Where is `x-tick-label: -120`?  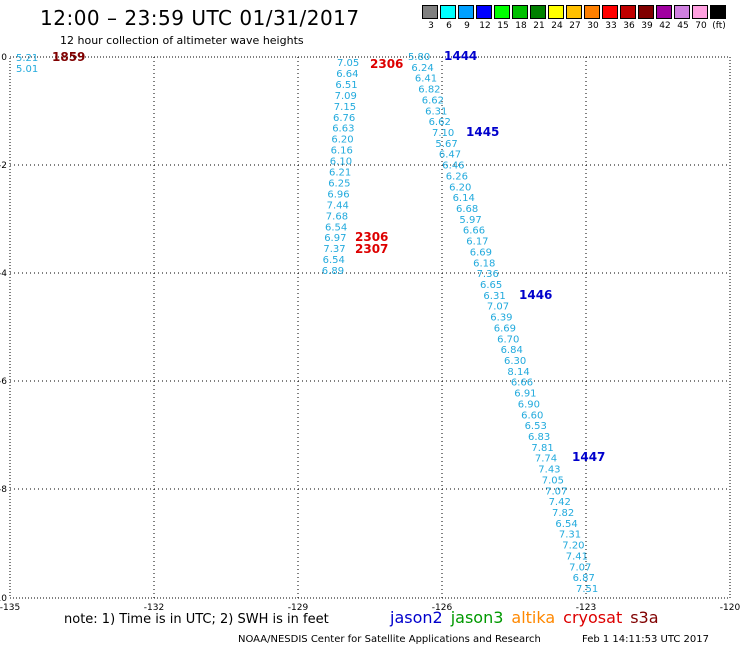
x-tick-label: -120 is located at coordinates (730, 608).